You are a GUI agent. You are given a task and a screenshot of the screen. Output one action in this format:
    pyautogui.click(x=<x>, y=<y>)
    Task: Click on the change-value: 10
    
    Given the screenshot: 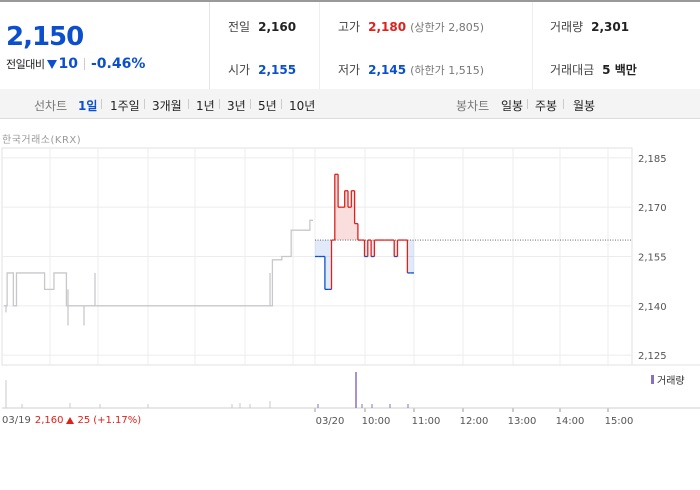 What is the action you would take?
    pyautogui.click(x=68, y=64)
    